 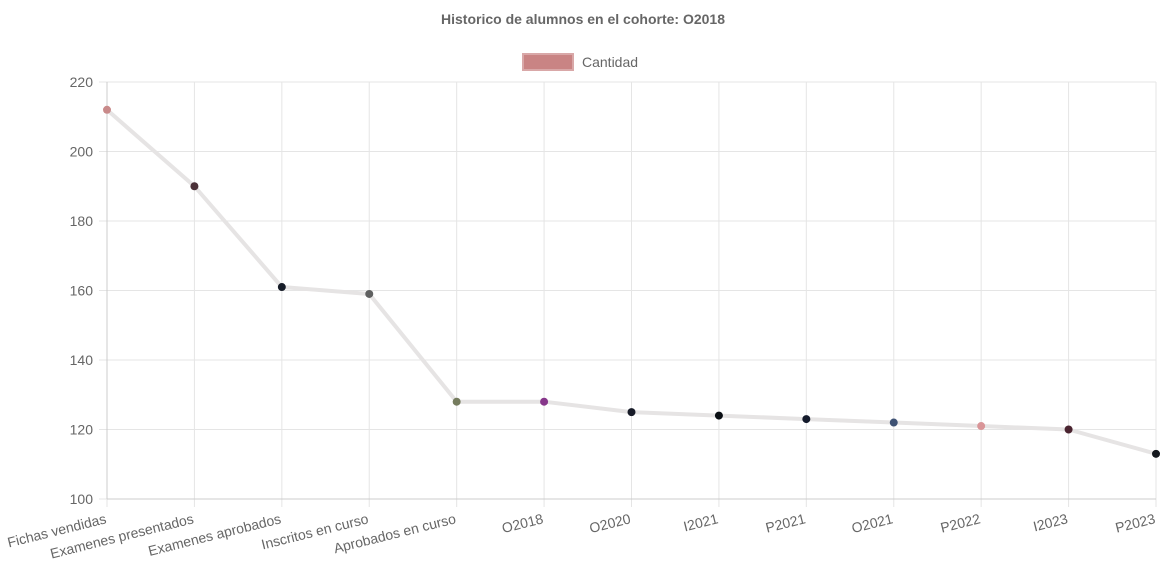 I want to click on y-tick-label: 220, so click(x=82, y=82).